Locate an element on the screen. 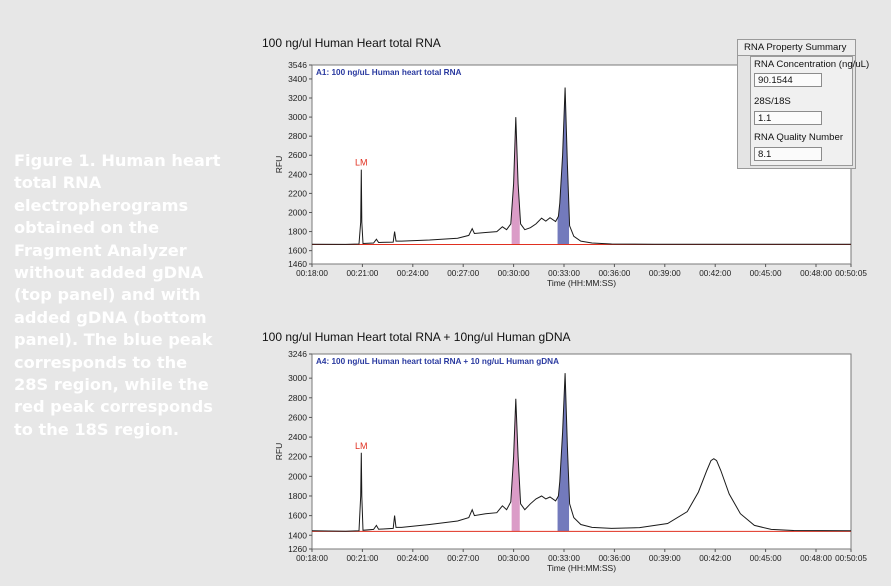  ratio-label: 28S/18S is located at coordinates (772, 101).